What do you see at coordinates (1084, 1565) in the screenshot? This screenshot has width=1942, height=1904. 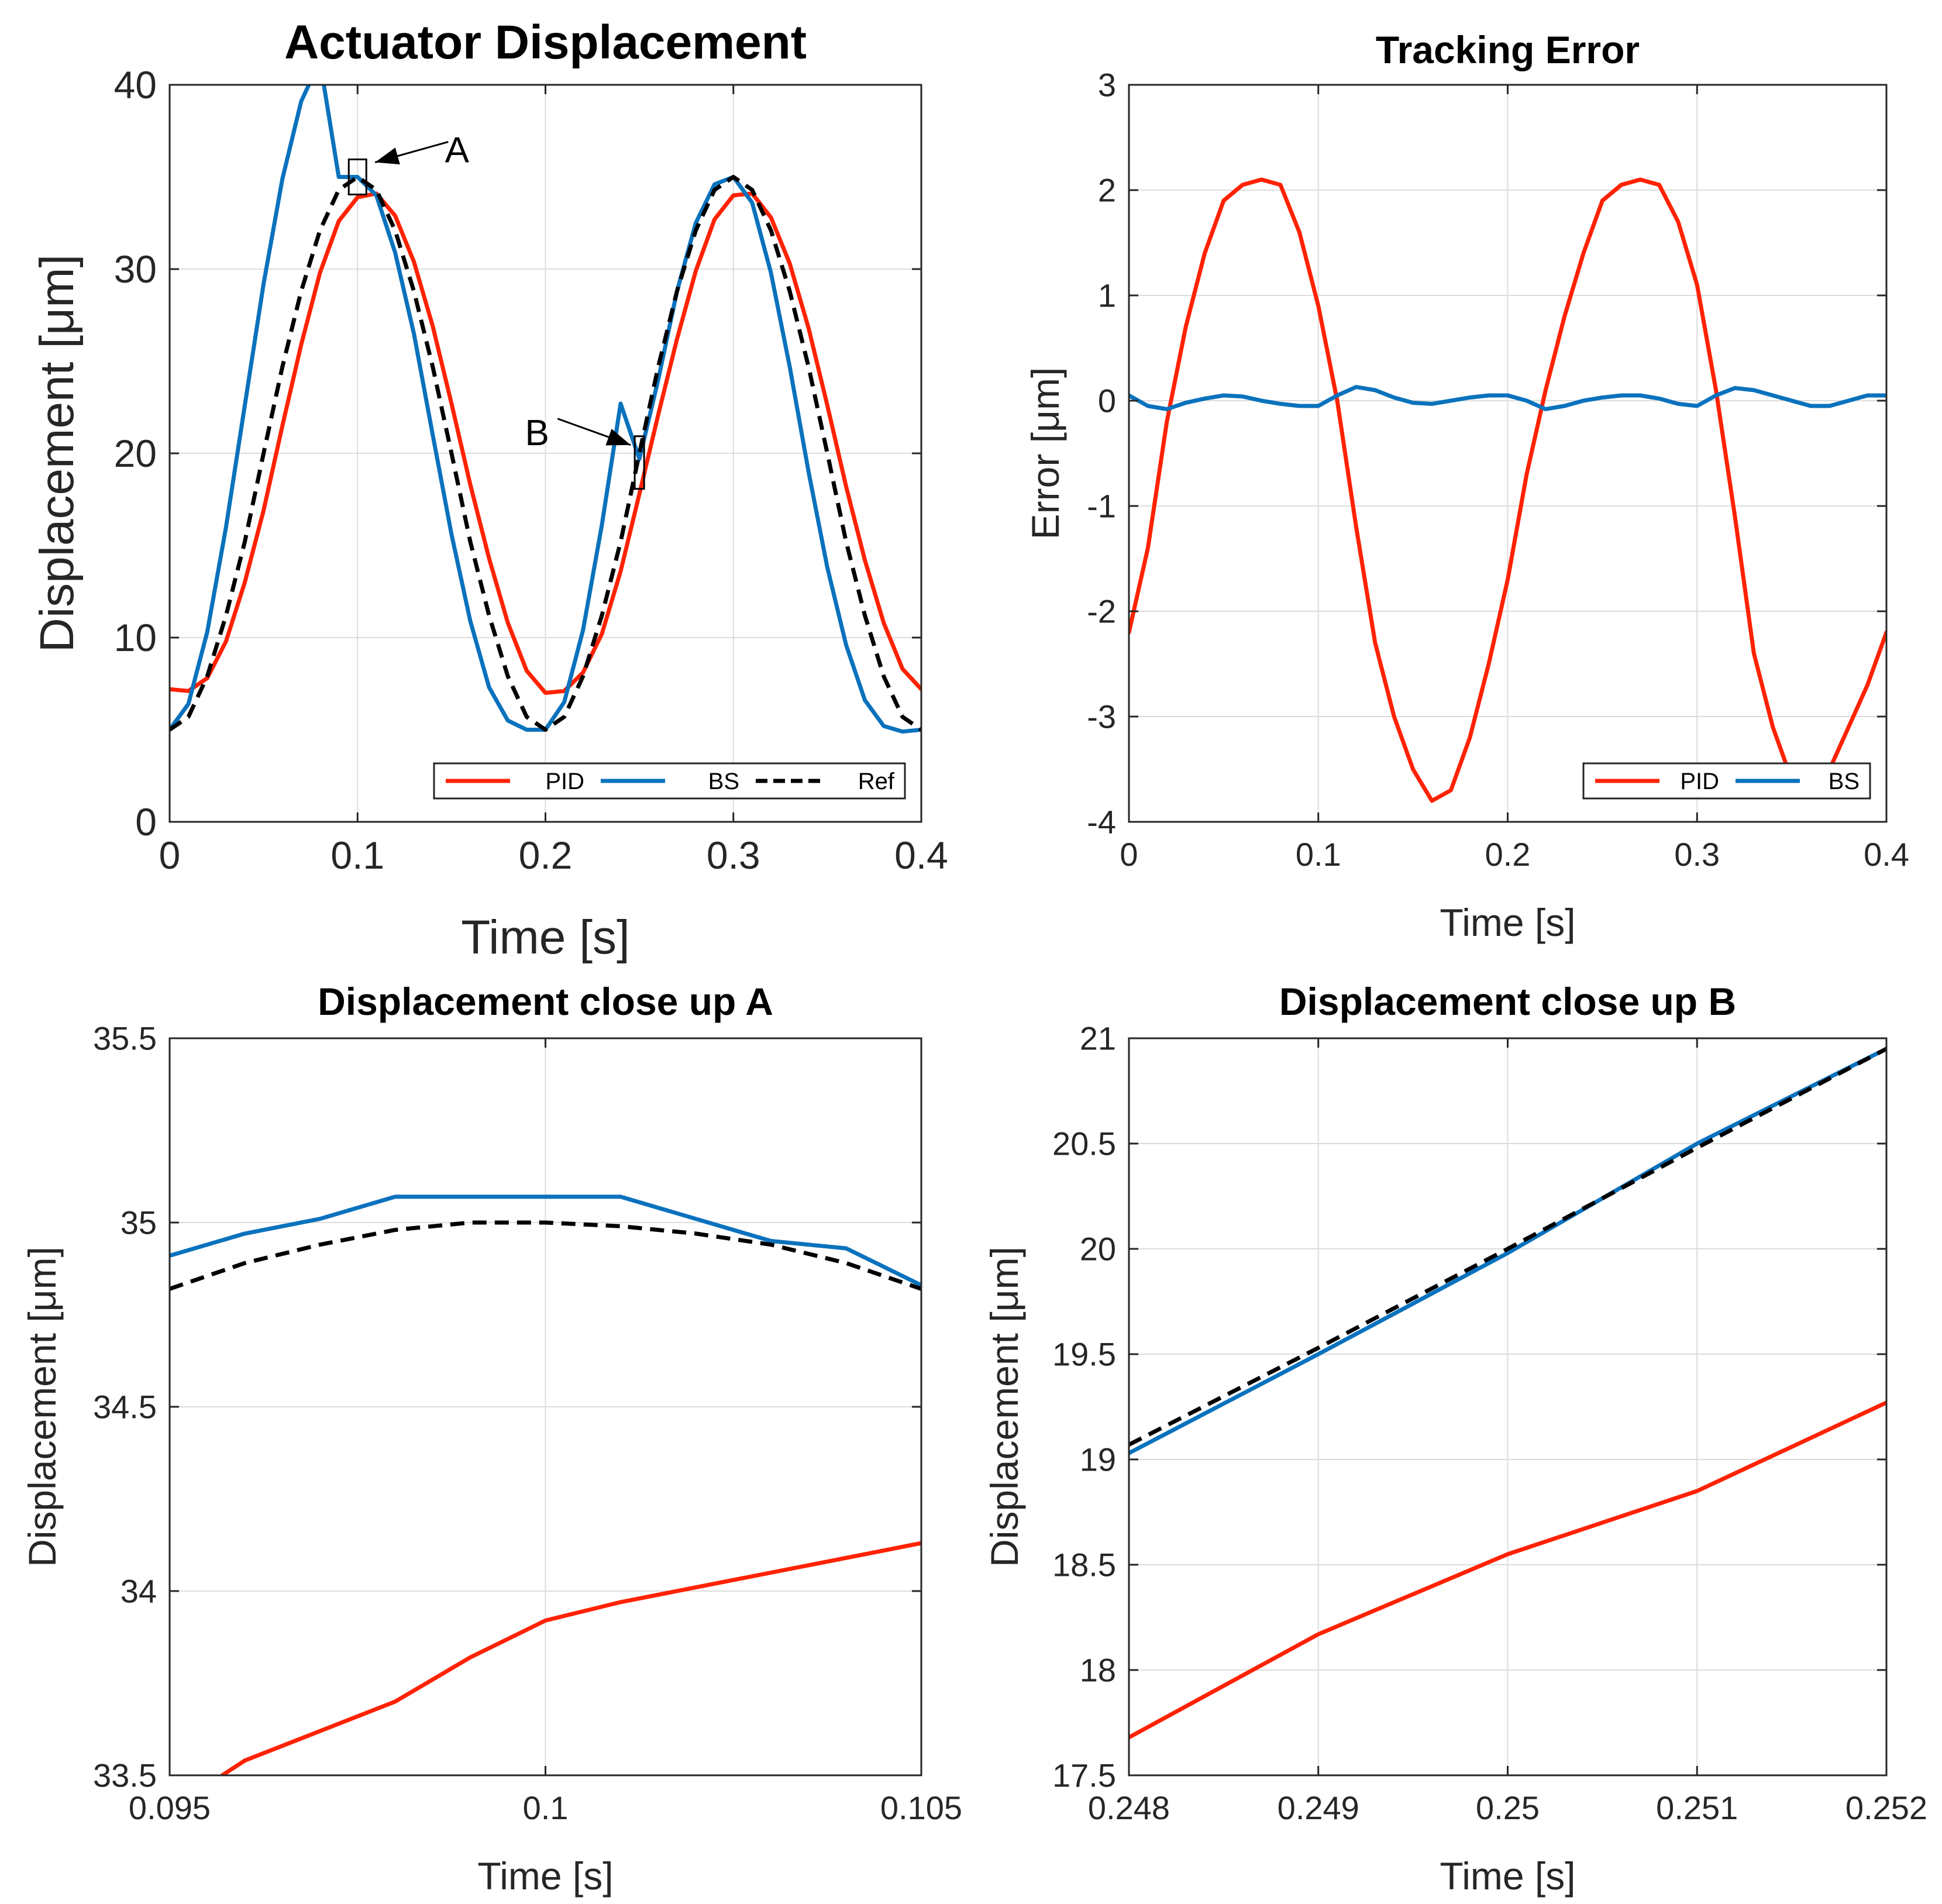 I see `y-tick-label: 18.5` at bounding box center [1084, 1565].